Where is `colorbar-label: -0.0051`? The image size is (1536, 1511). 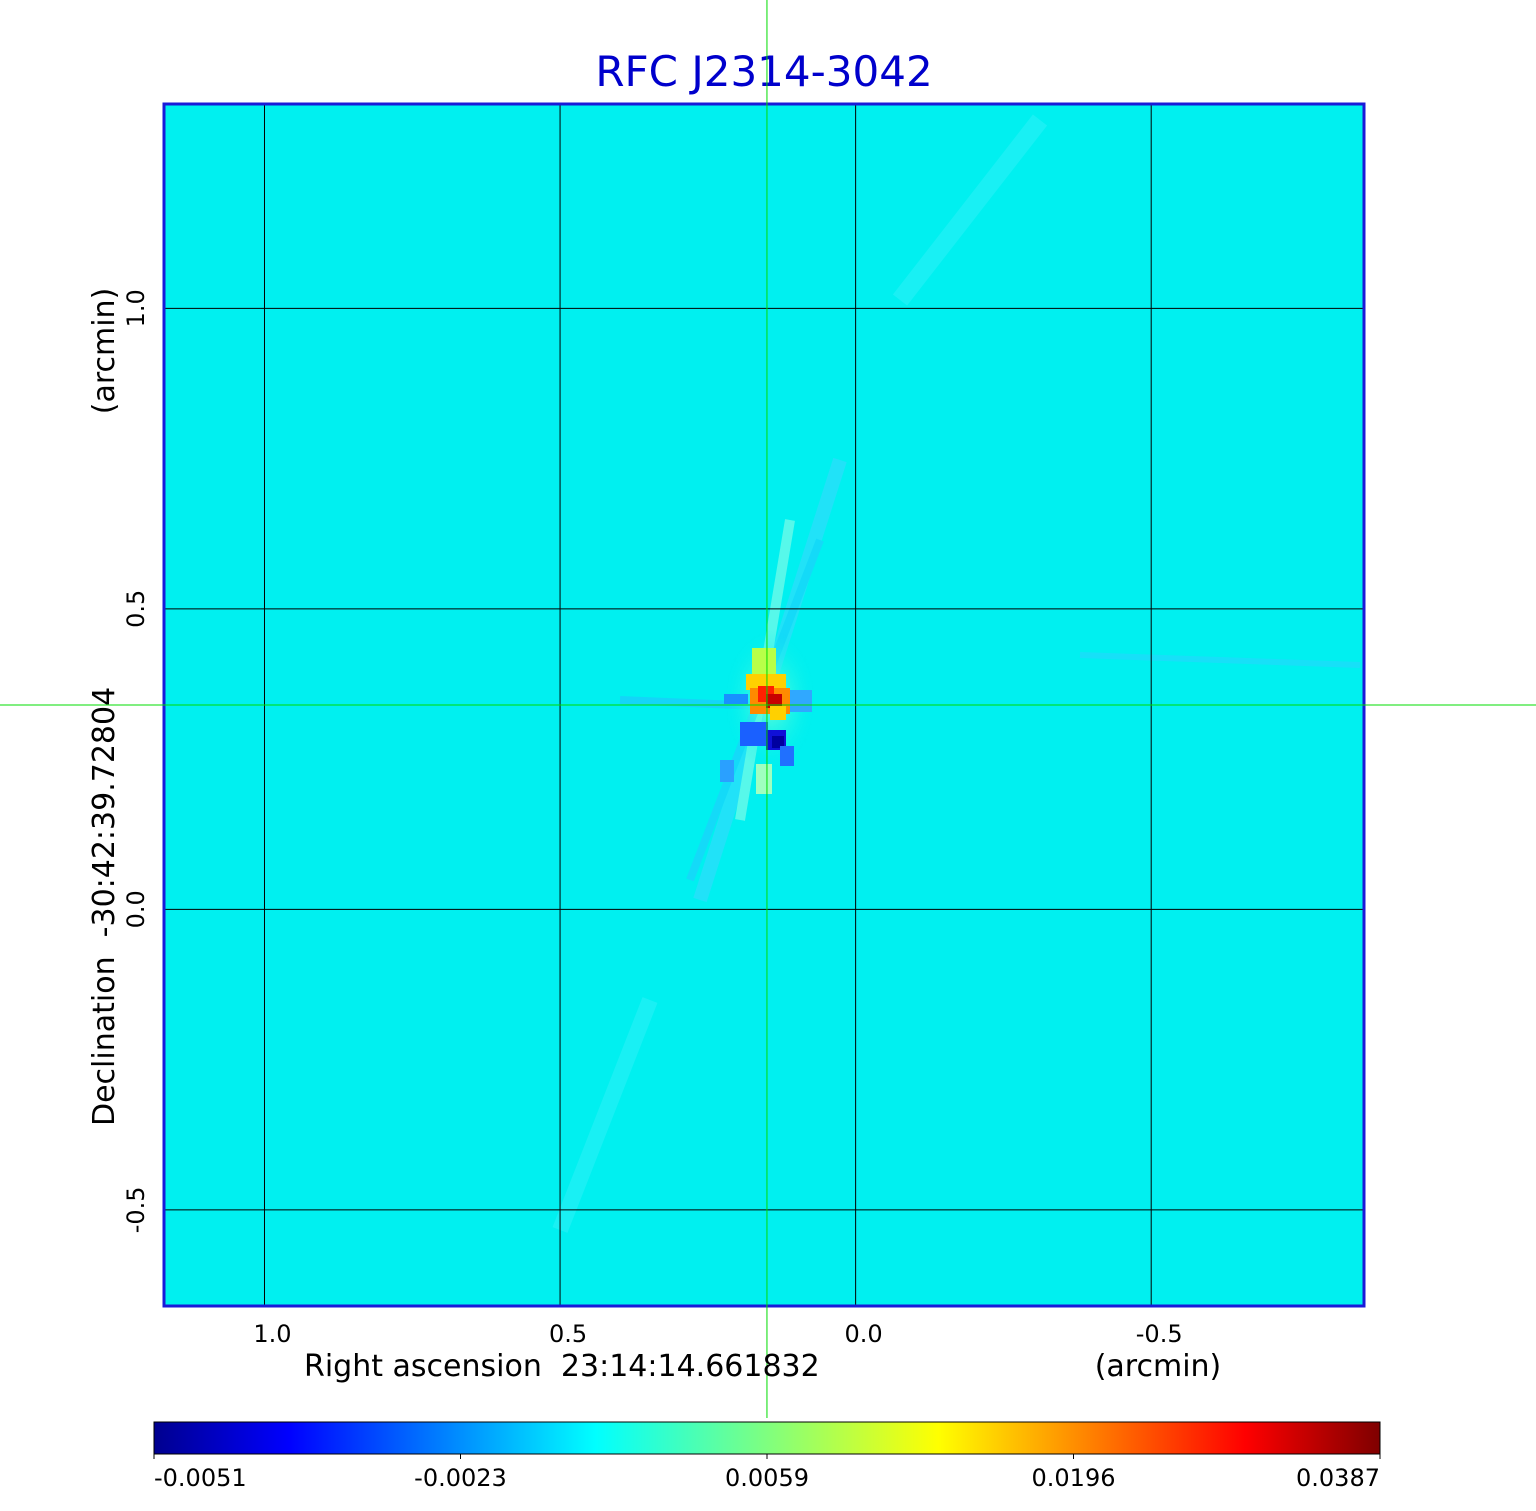
colorbar-label: -0.0051 is located at coordinates (200, 1478).